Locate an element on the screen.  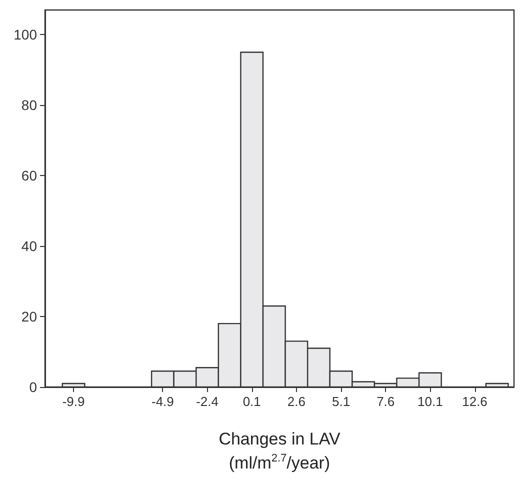
y-tick-label: 100 is located at coordinates (26, 34).